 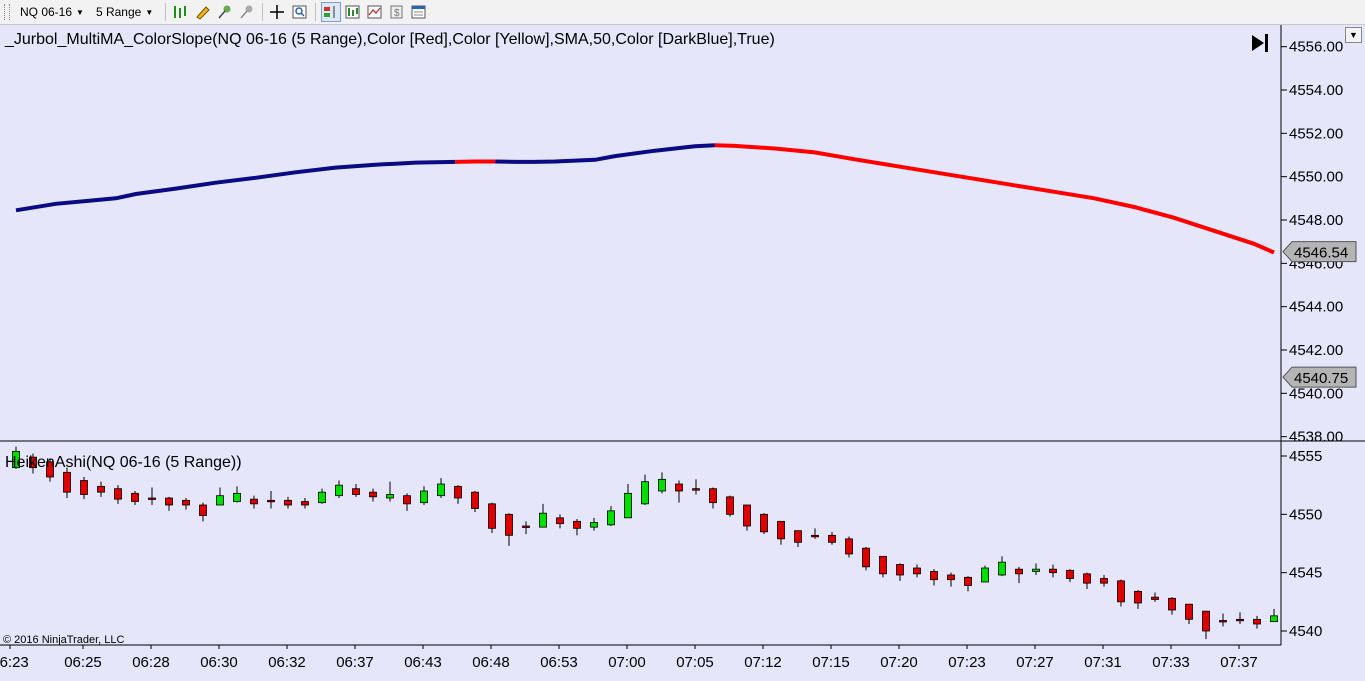 I want to click on time-tick-label: 06:32, so click(x=287, y=662).